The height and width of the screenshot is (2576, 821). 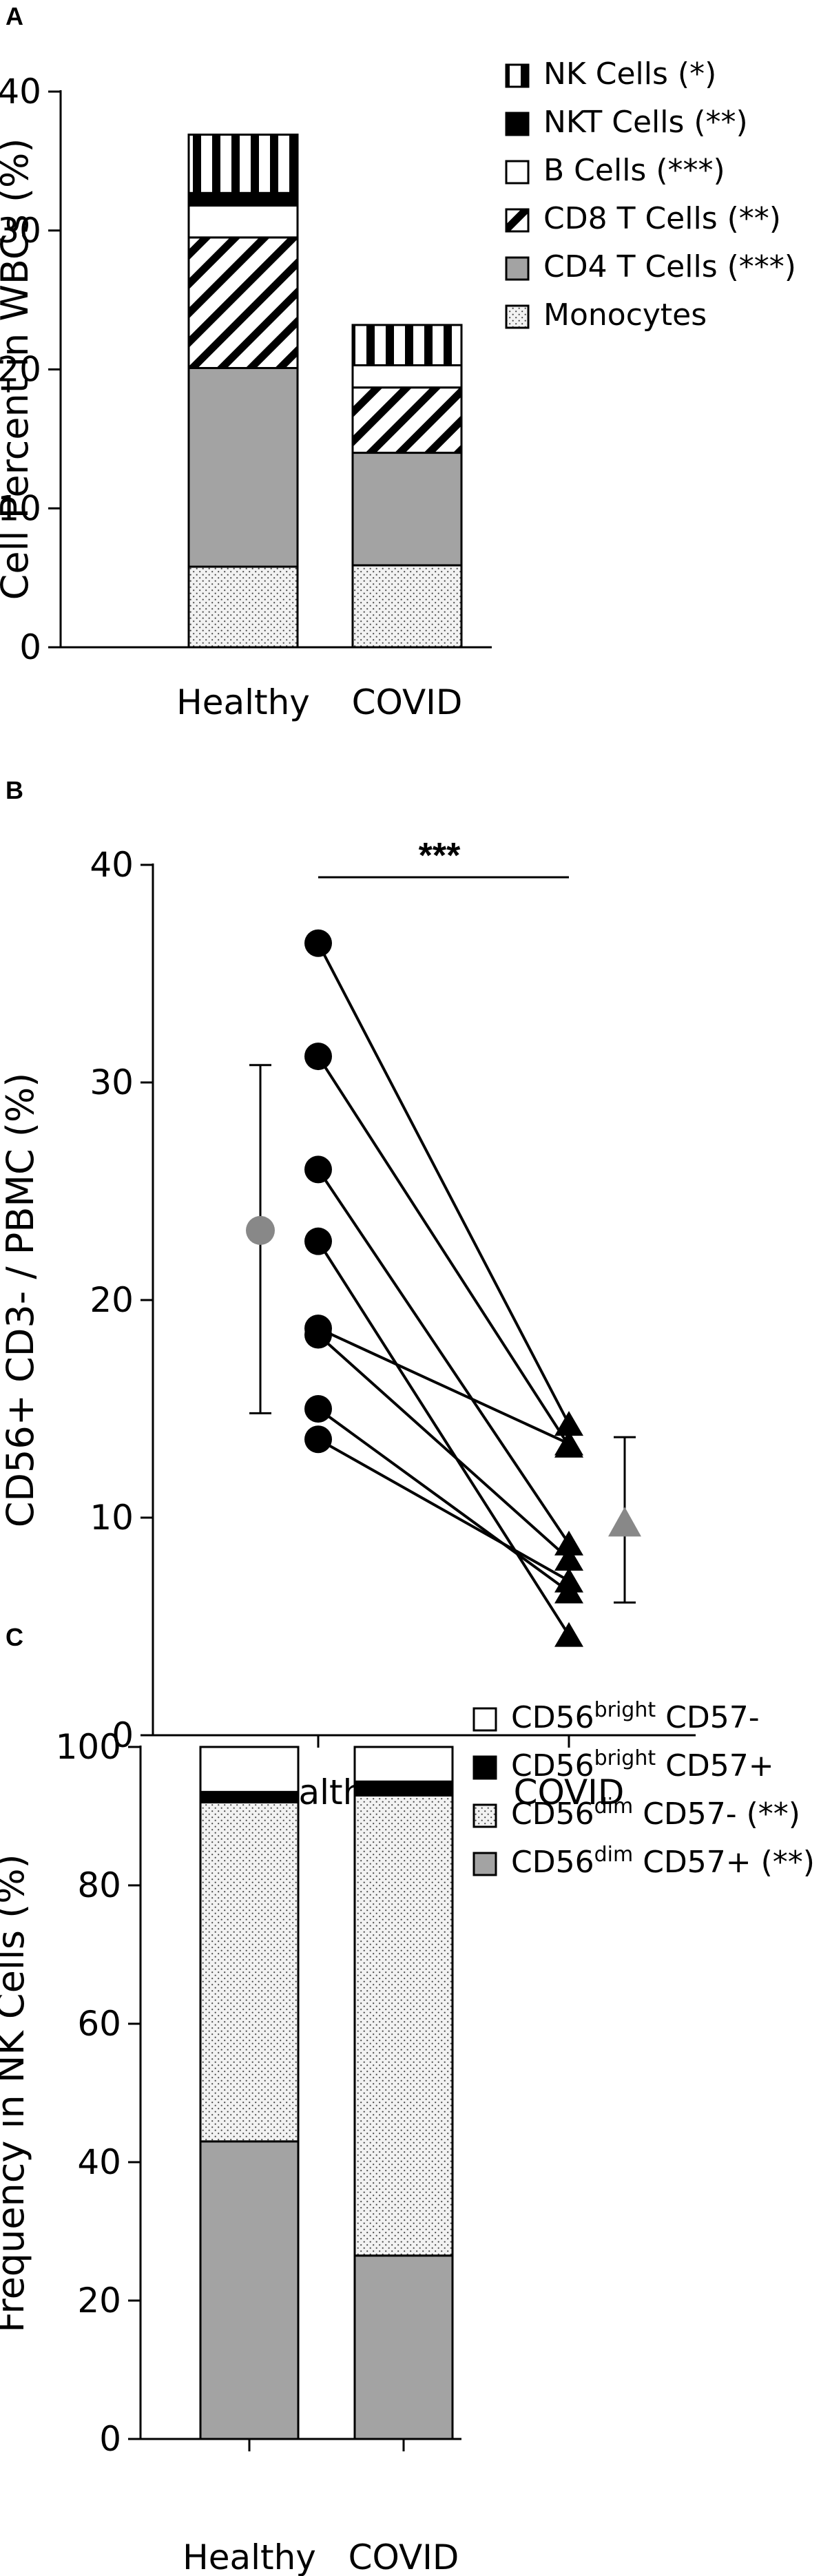 What do you see at coordinates (88, 1747) in the screenshot?
I see `panel-c-y-tick-label: 100` at bounding box center [88, 1747].